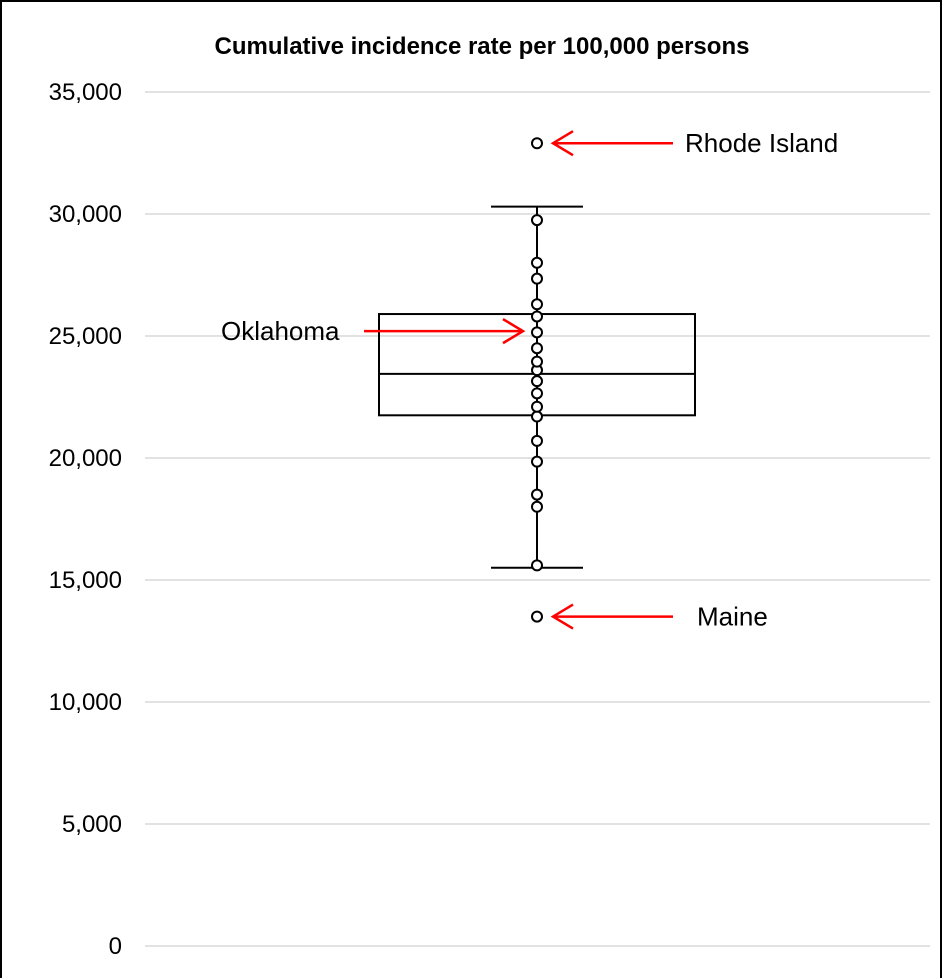 Image resolution: width=942 pixels, height=978 pixels. Describe the element at coordinates (761, 143) in the screenshot. I see `annotation-label: Rhode Island` at that location.